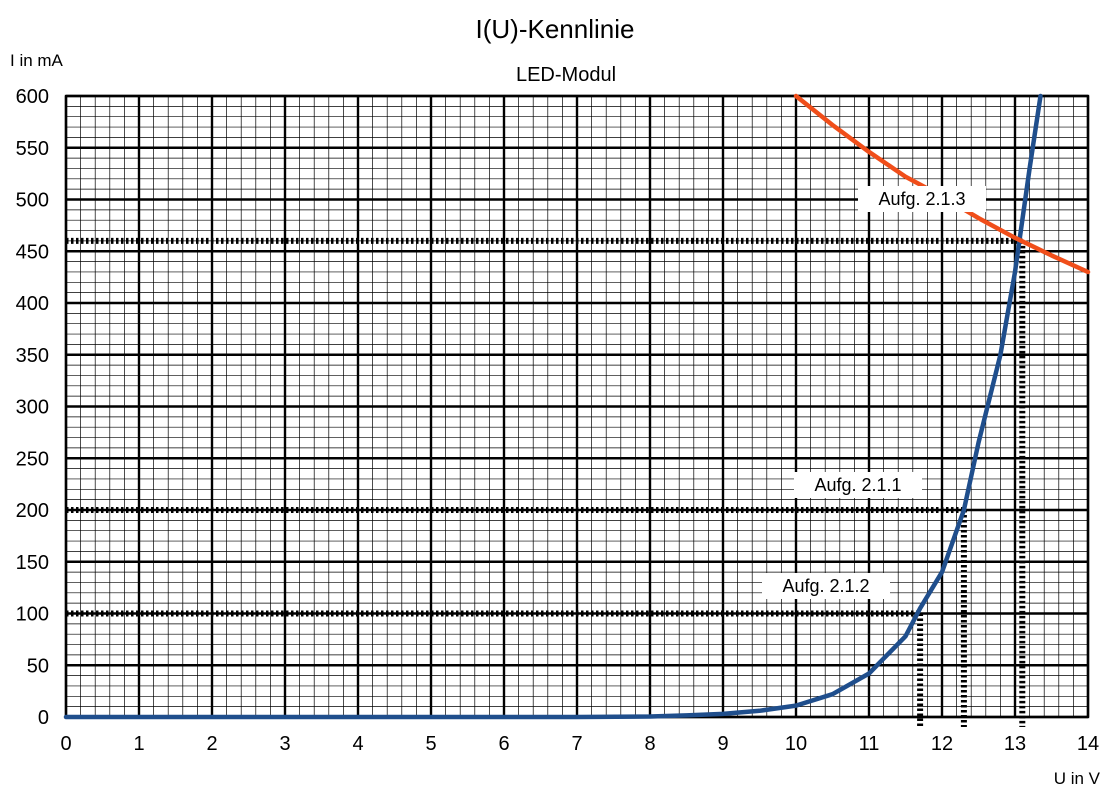  What do you see at coordinates (138, 744) in the screenshot?
I see `x-tick-label: 1` at bounding box center [138, 744].